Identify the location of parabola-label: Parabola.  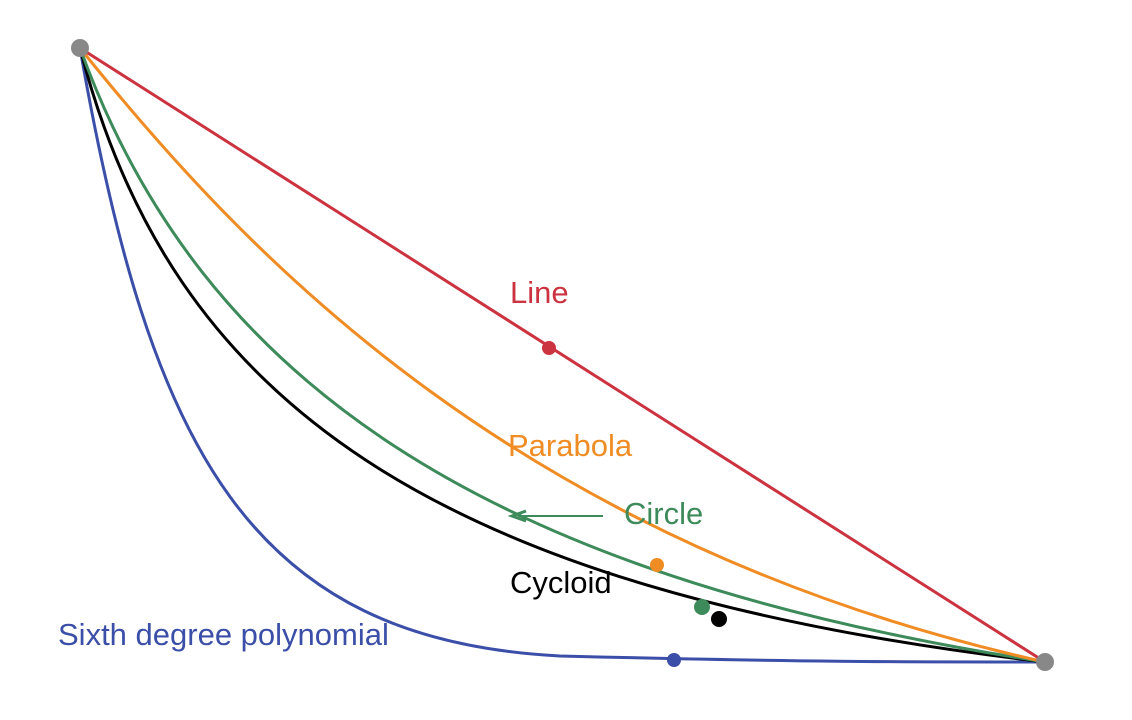
(570, 445).